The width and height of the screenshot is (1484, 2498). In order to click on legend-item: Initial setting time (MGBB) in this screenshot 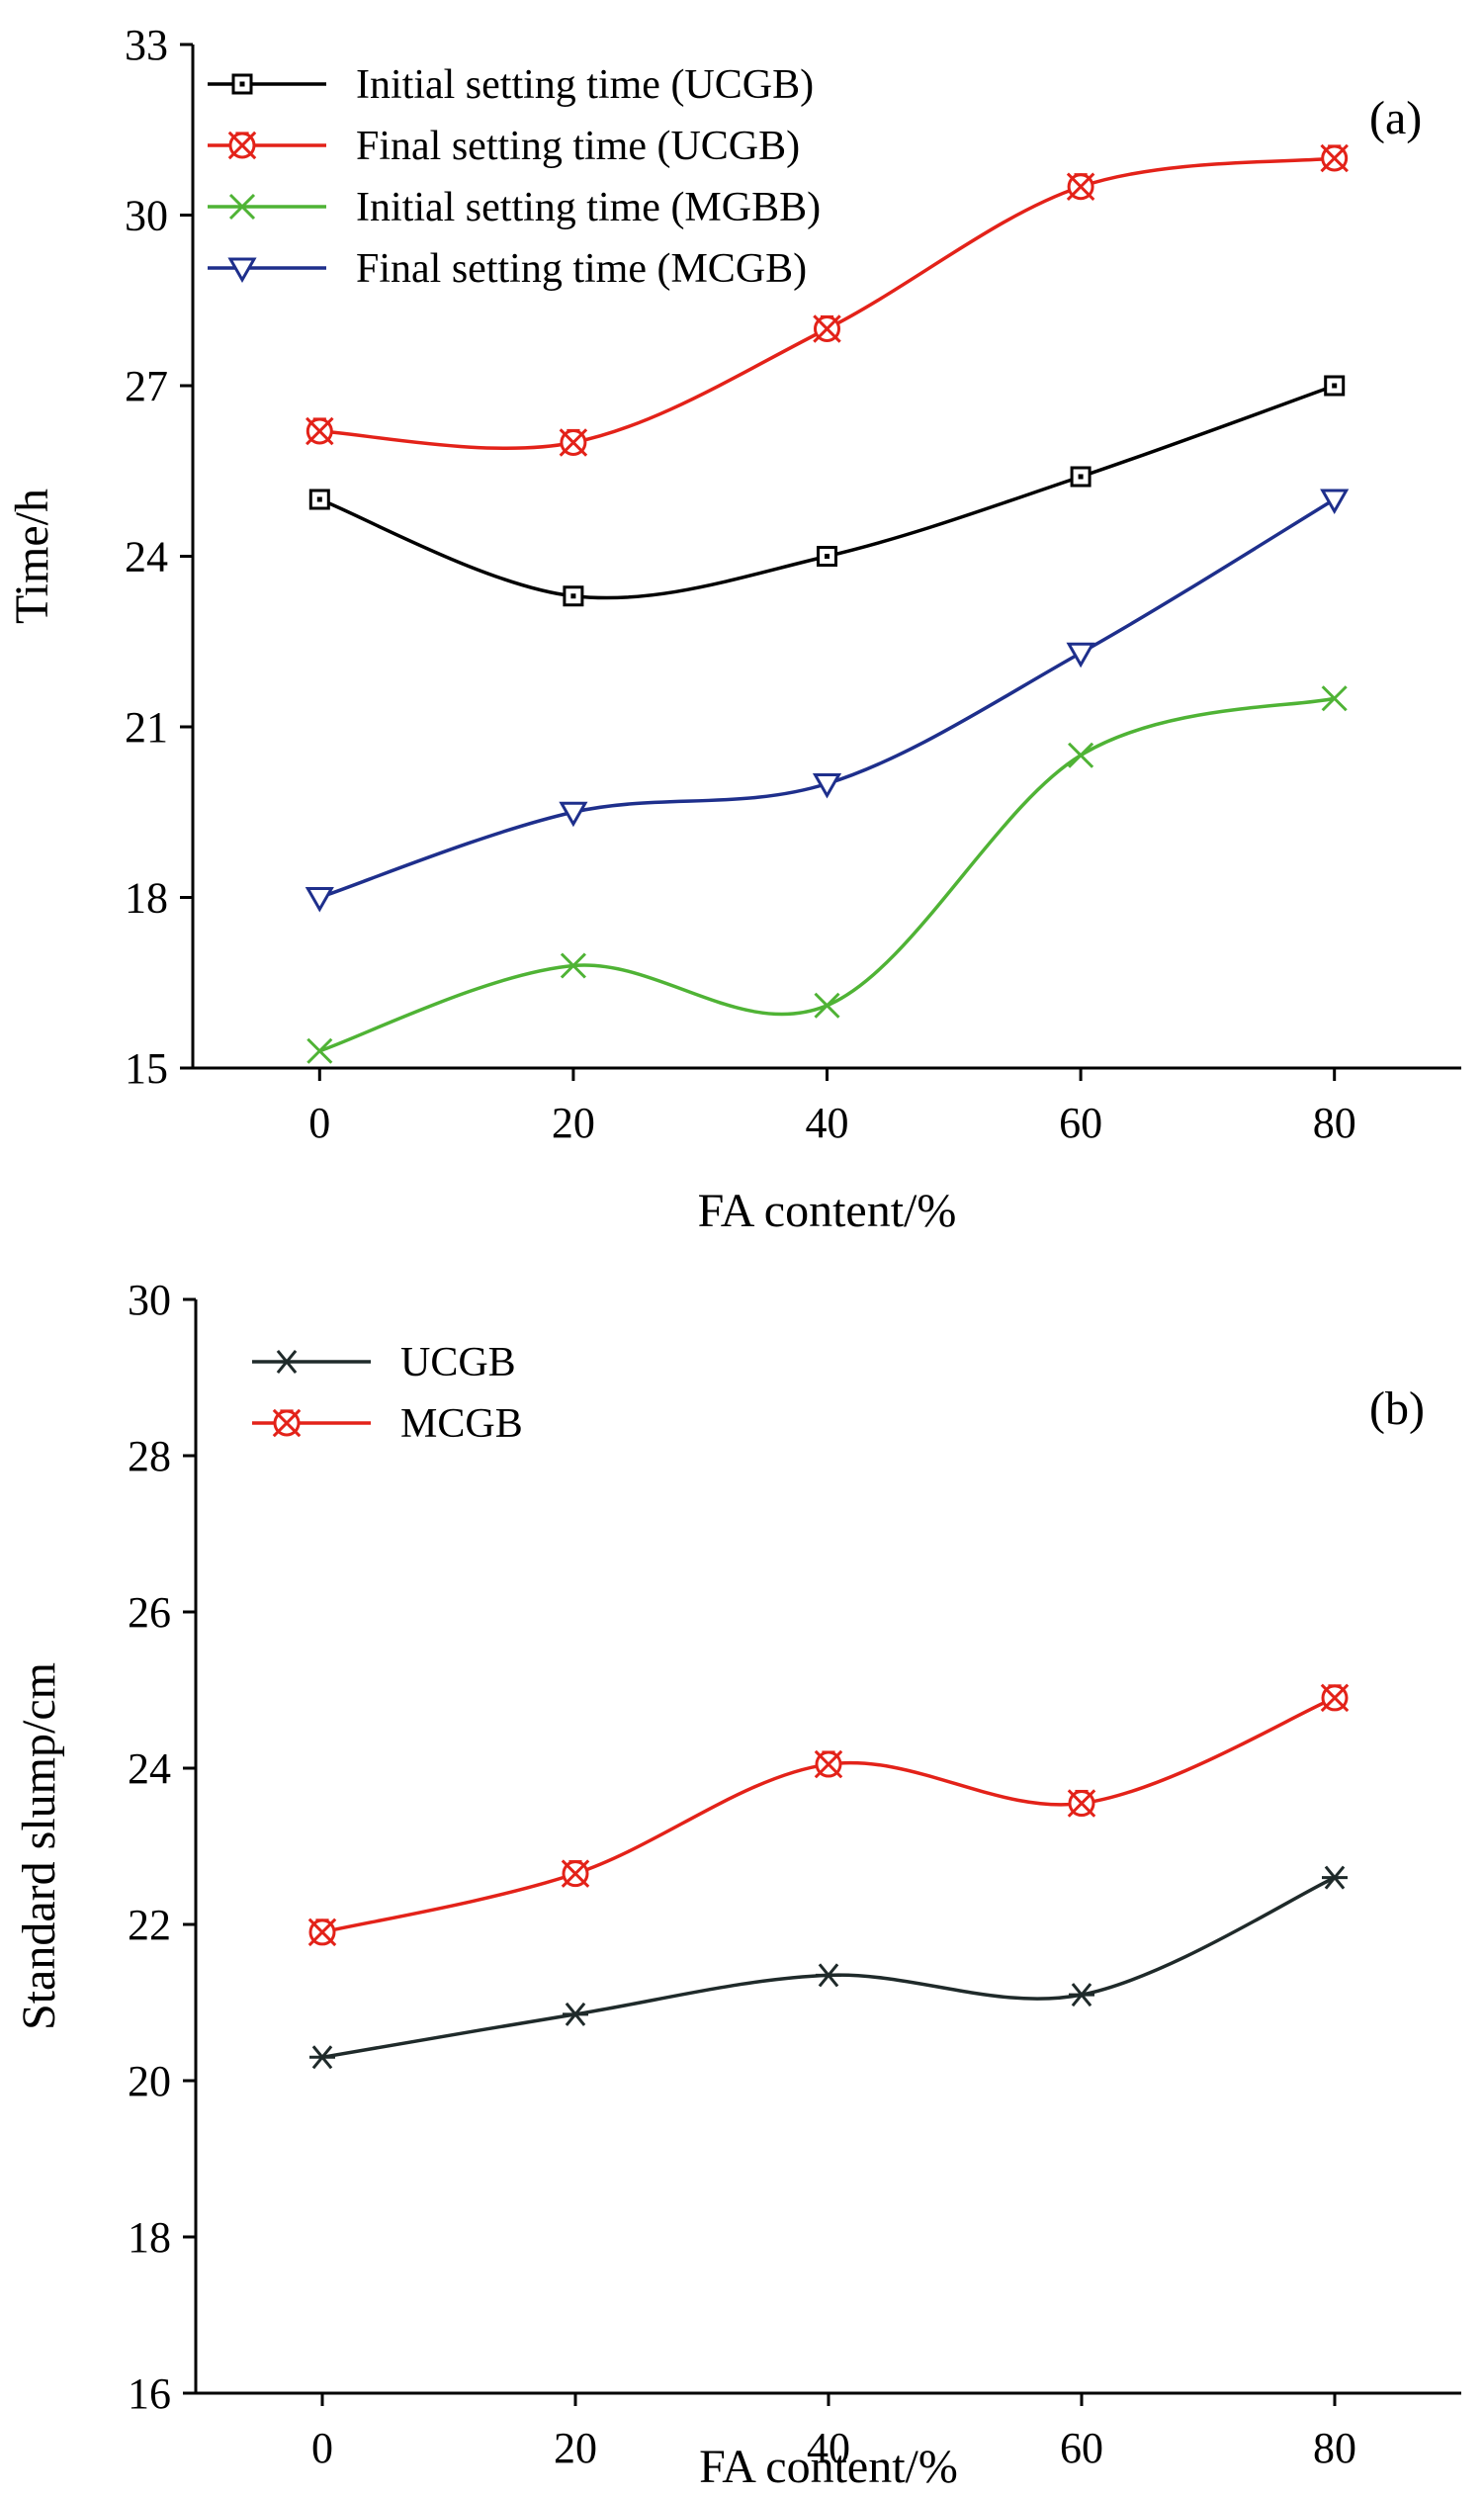, I will do `click(514, 207)`.